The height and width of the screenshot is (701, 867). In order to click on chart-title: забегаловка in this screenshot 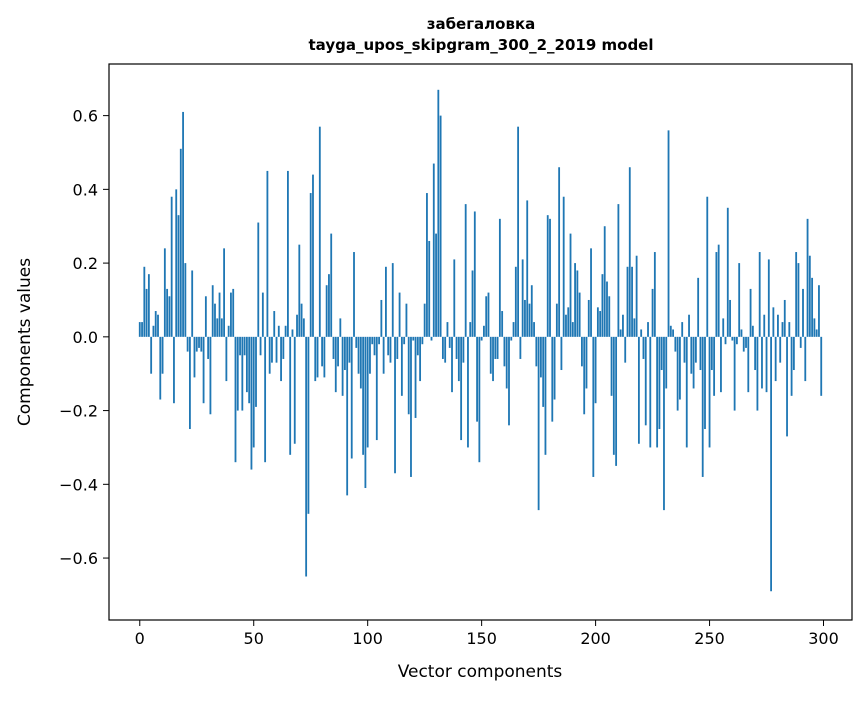, I will do `click(481, 24)`.